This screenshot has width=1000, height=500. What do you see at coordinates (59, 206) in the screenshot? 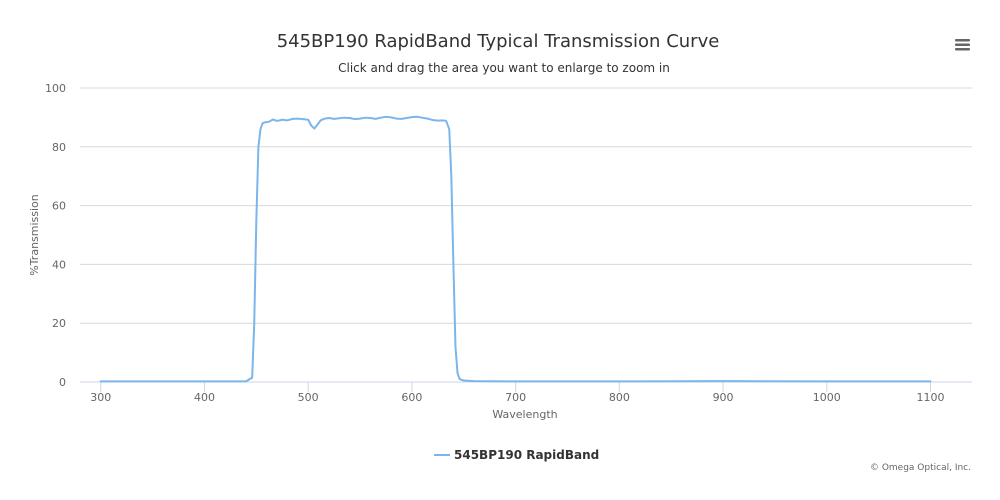
I see `y-tick-label: 60` at bounding box center [59, 206].